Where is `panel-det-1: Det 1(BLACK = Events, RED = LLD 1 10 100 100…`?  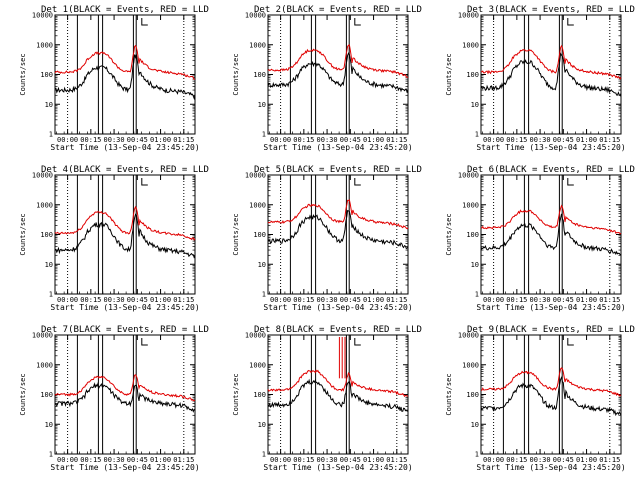
panel-det-1: Det 1(BLACK = Events, RED = LLD 1 10 100 100… is located at coordinates (114, 78).